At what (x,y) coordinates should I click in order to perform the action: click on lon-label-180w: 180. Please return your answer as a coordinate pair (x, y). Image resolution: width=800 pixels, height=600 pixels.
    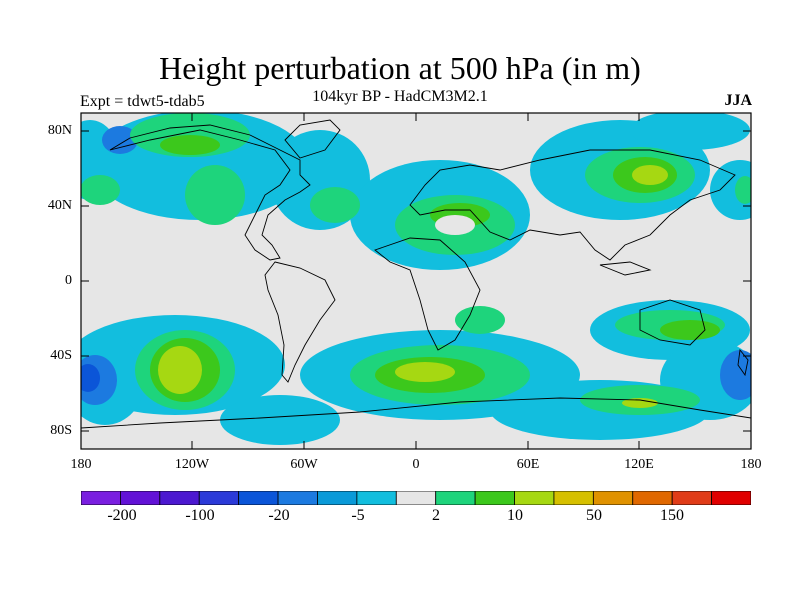
    Looking at the image, I should click on (81, 464).